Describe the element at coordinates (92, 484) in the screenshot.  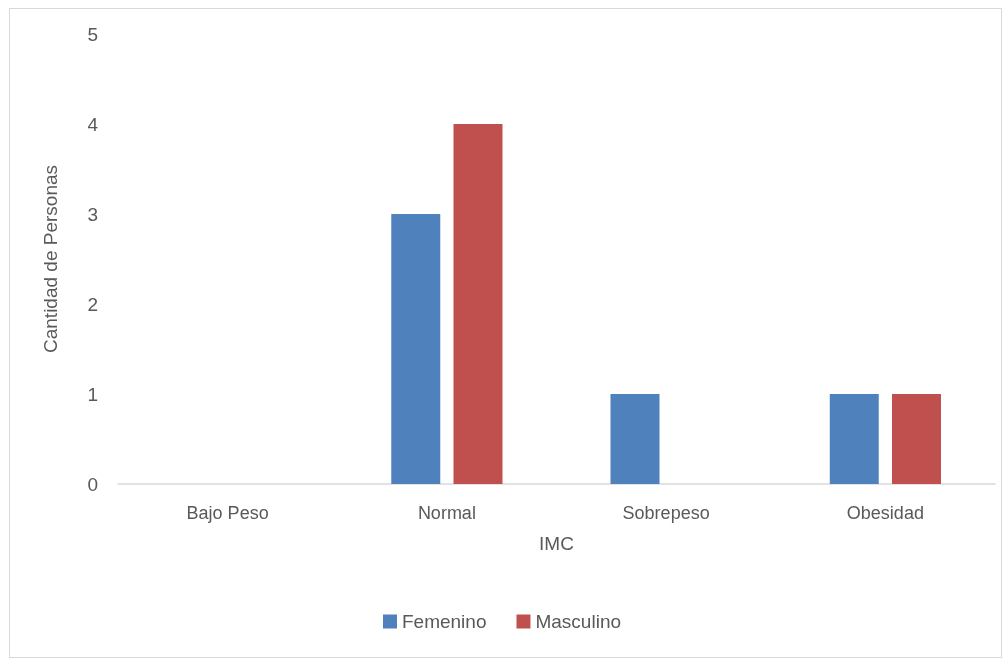
I see `y-tick-label: 0` at that location.